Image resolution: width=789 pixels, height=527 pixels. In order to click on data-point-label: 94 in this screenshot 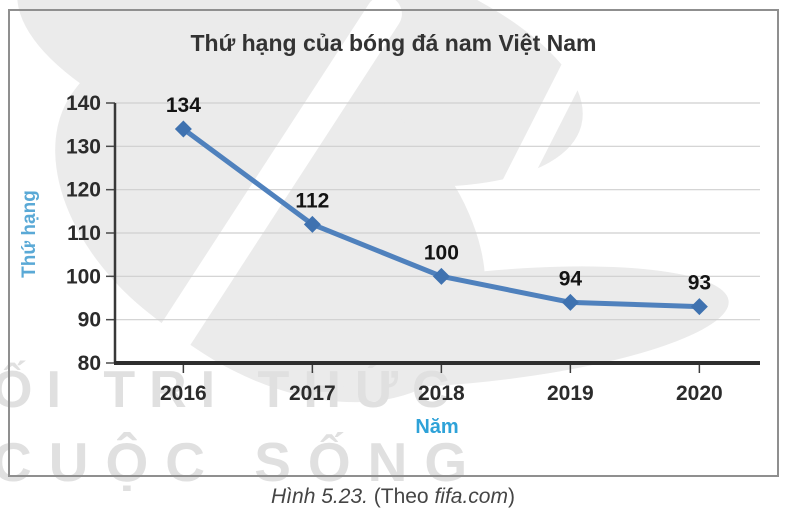, I will do `click(571, 278)`.